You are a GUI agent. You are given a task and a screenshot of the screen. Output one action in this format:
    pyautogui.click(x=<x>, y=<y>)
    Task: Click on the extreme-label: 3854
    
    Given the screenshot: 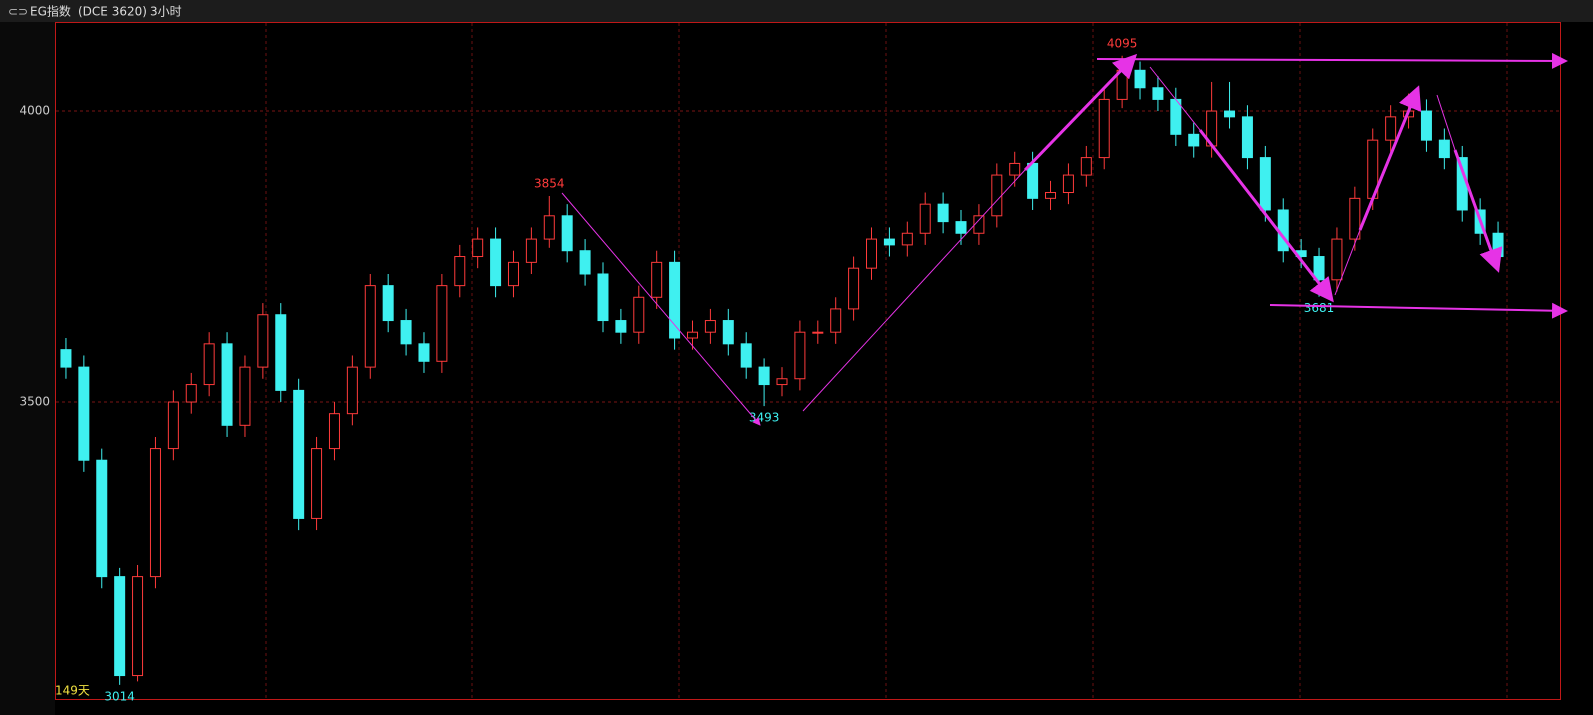 What is the action you would take?
    pyautogui.click(x=549, y=184)
    